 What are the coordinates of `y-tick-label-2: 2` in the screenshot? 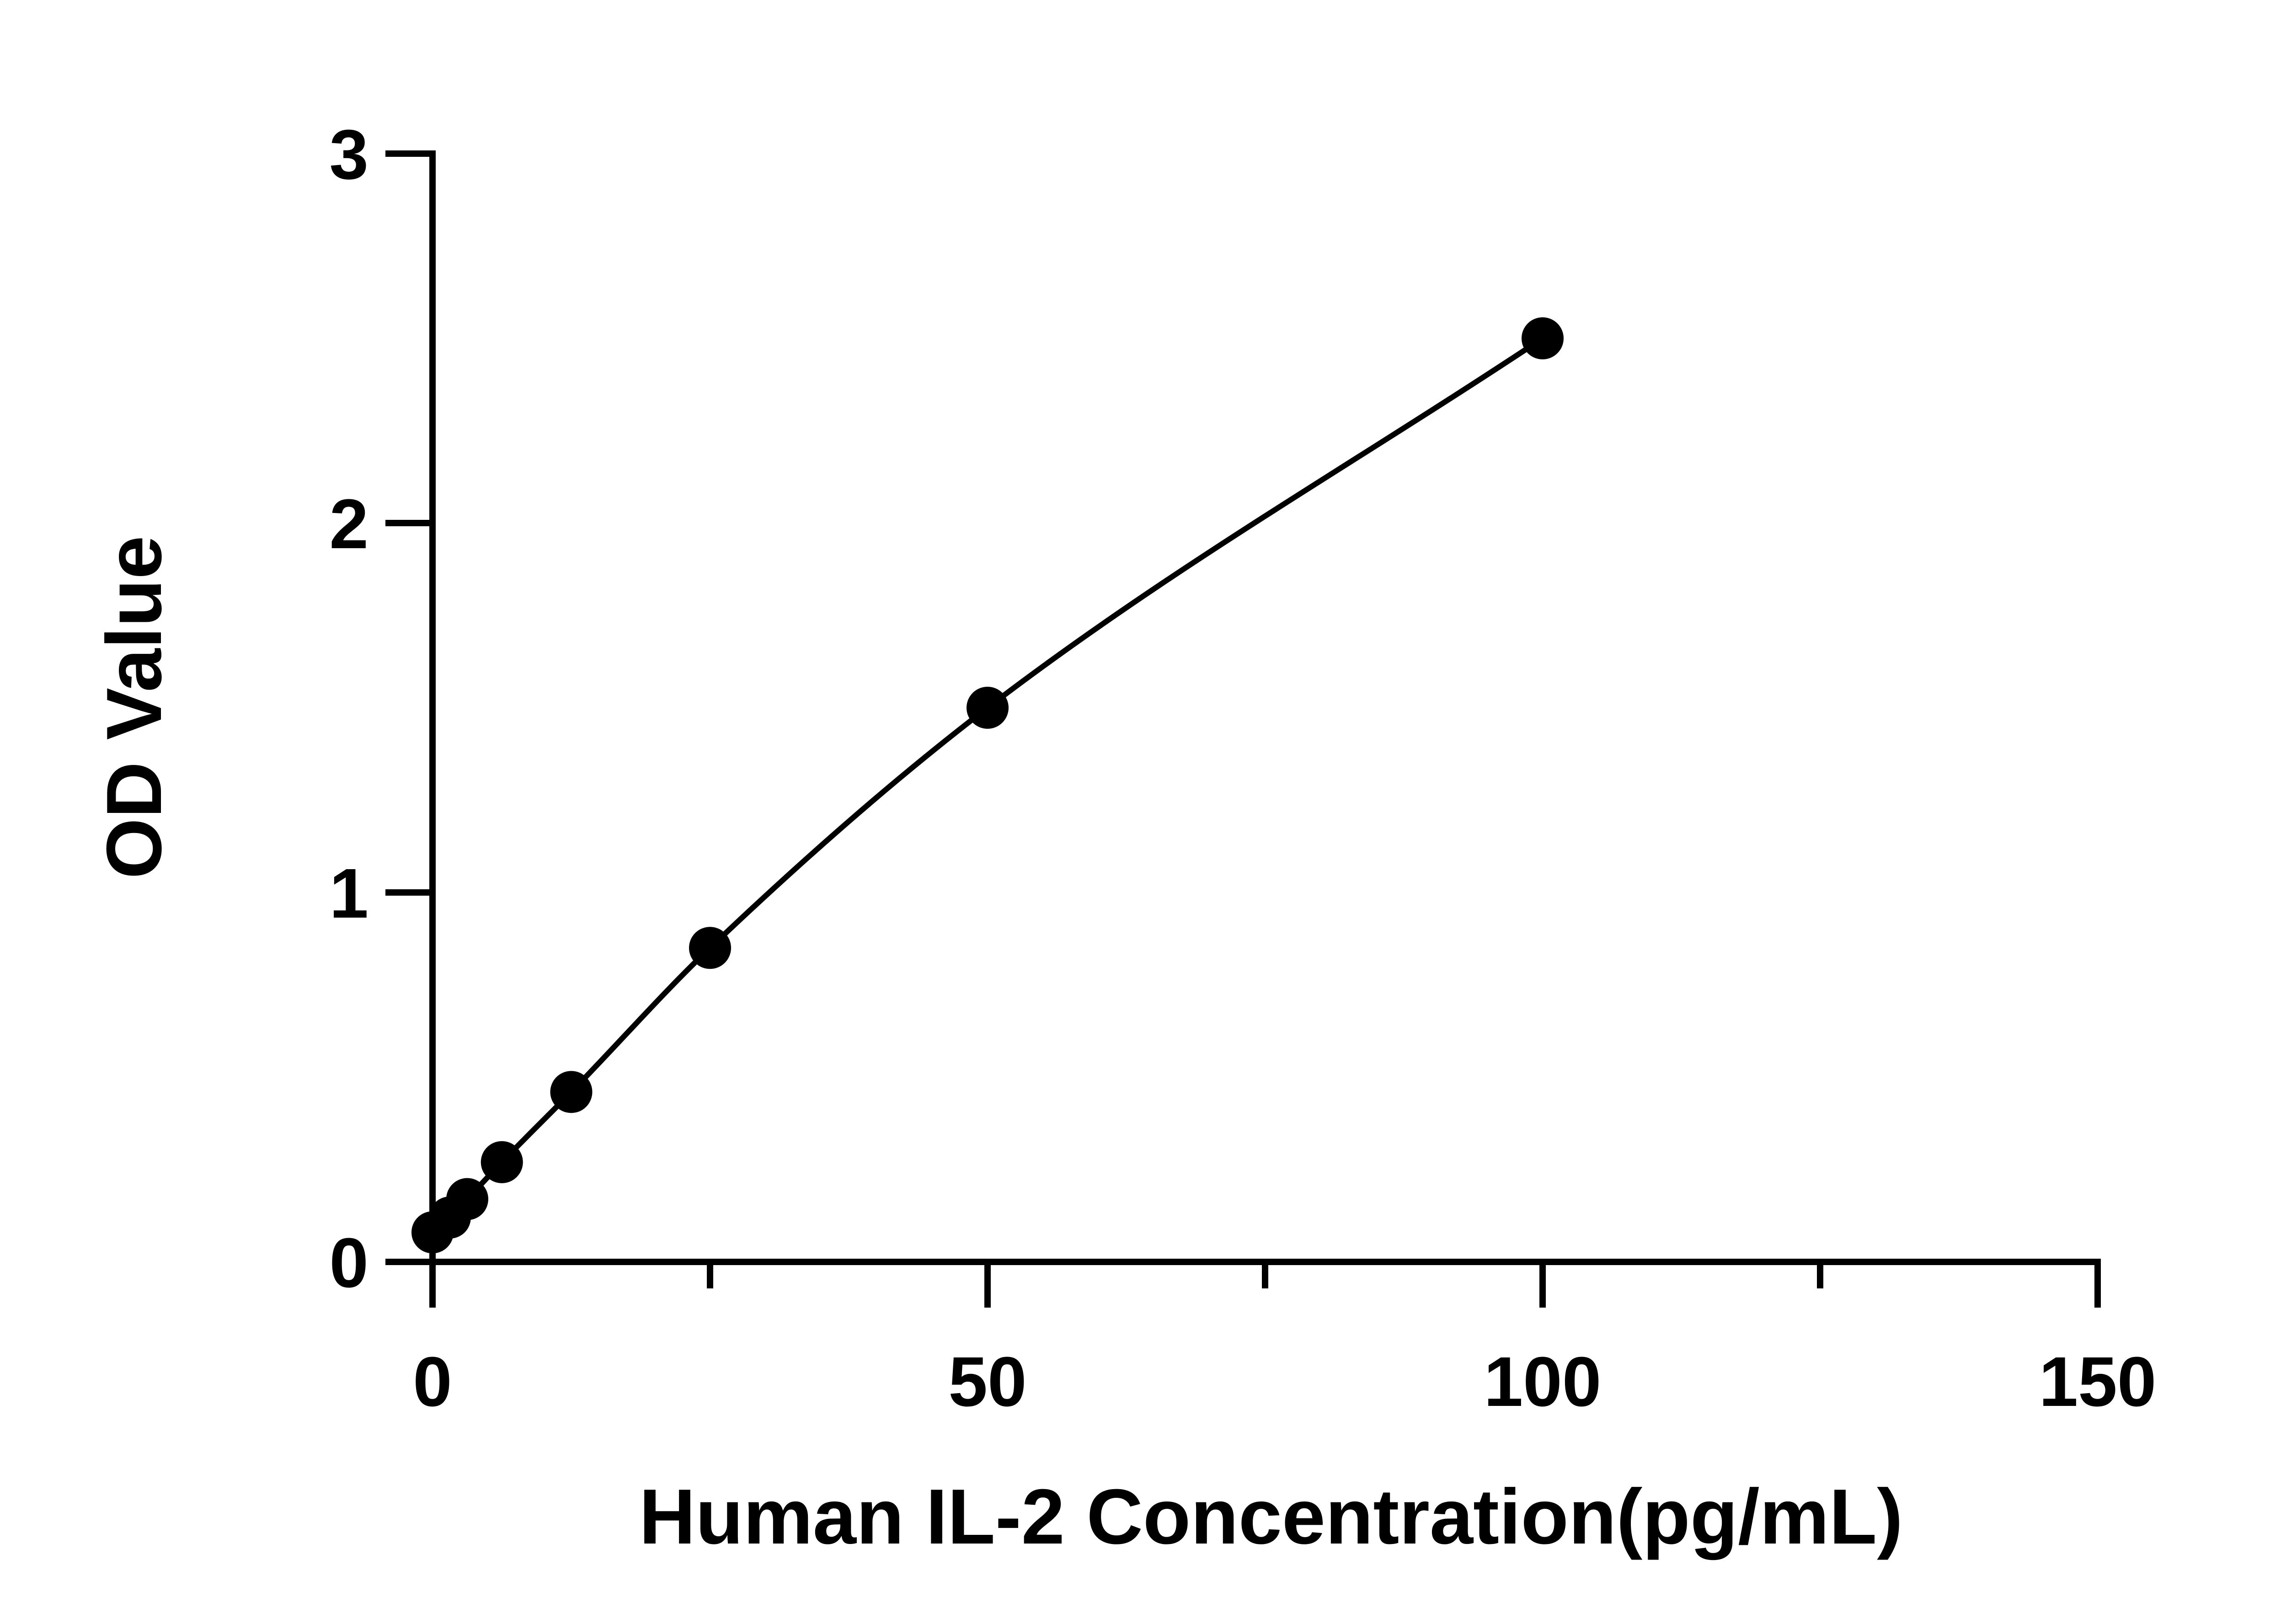 It's located at (349, 524).